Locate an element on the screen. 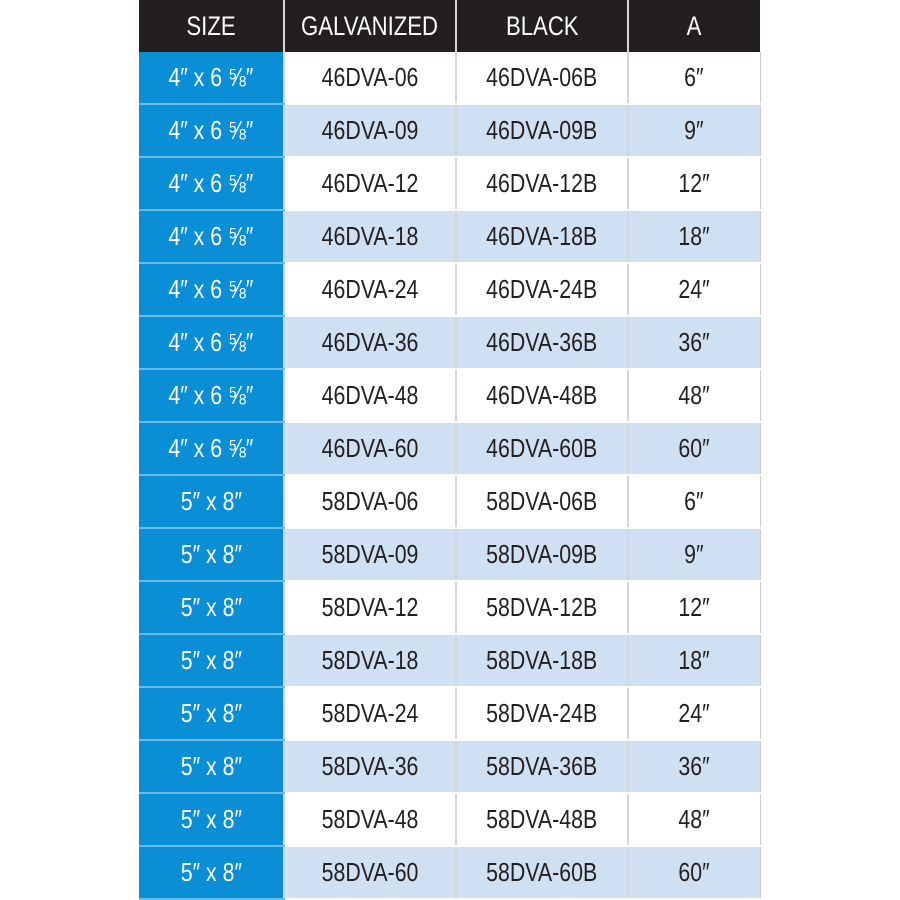 This screenshot has height=900, width=900. cell-text: 46DVA-60 is located at coordinates (370, 448).